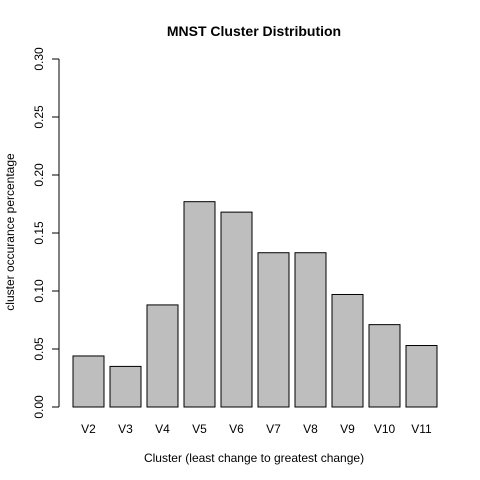  I want to click on x-tick-label: V11, so click(421, 429).